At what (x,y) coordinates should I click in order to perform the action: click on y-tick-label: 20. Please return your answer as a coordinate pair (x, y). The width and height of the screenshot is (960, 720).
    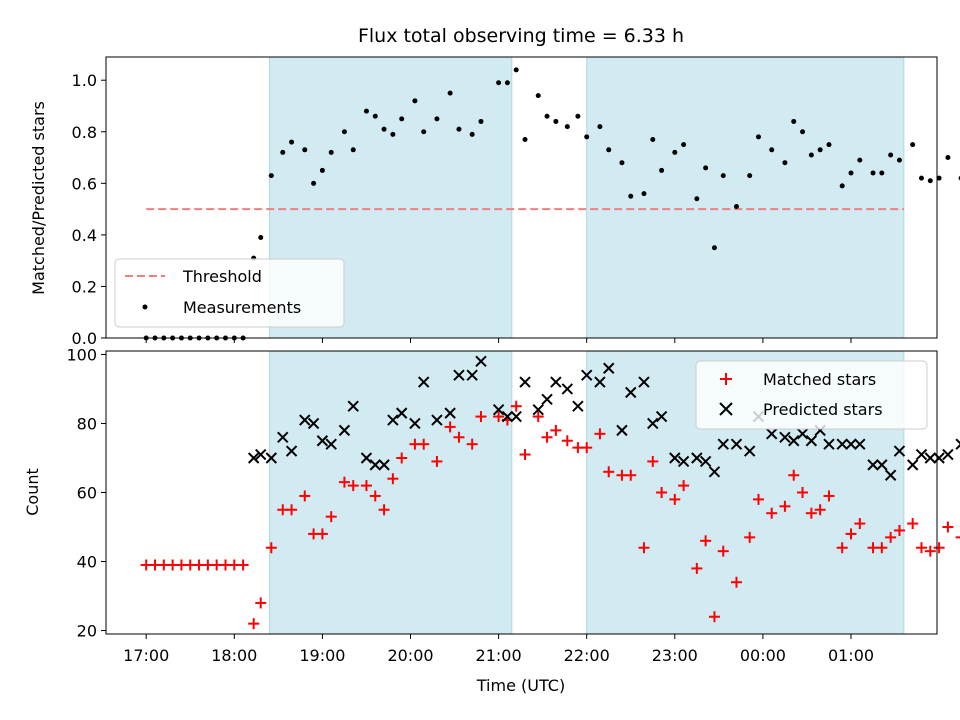
    Looking at the image, I should click on (87, 631).